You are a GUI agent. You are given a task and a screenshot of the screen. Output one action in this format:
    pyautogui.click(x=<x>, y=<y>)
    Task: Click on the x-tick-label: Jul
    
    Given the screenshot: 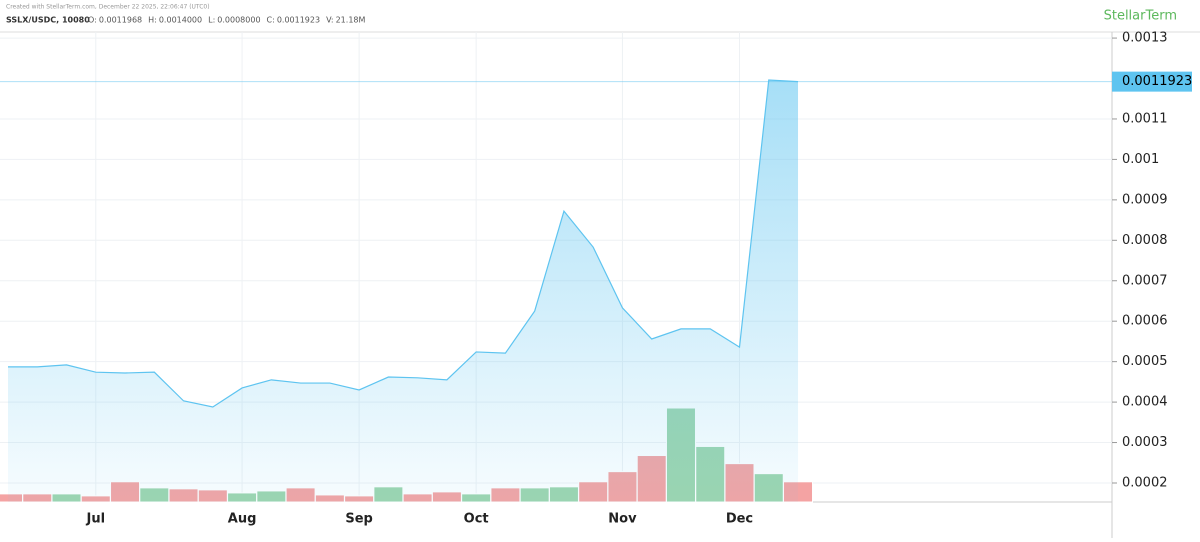 What is the action you would take?
    pyautogui.click(x=95, y=519)
    